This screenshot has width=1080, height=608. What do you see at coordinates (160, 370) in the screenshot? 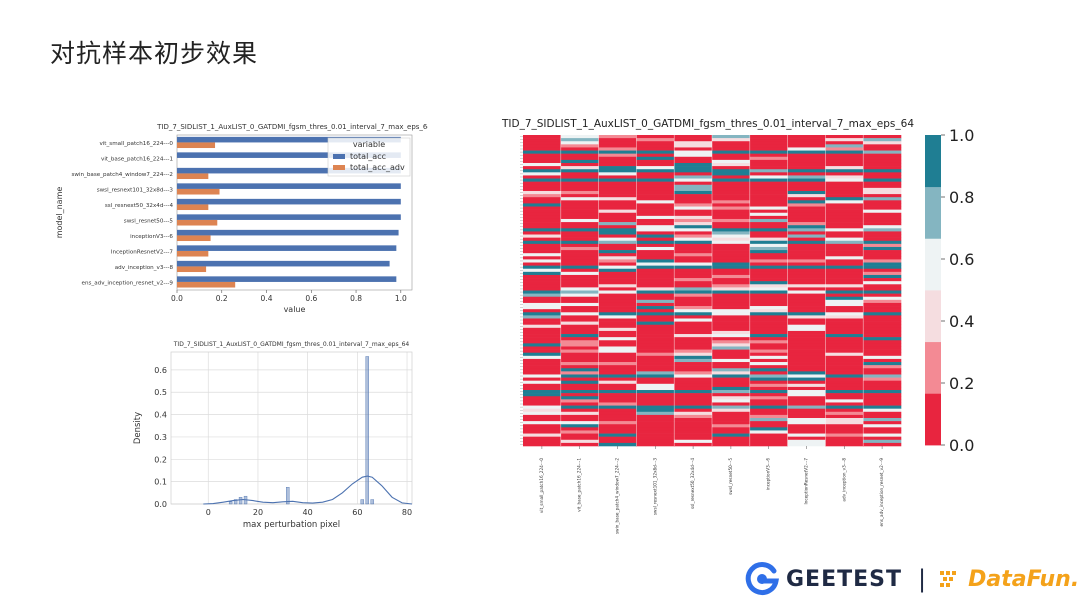
I see `y-tick-label: 0.6` at bounding box center [160, 370].